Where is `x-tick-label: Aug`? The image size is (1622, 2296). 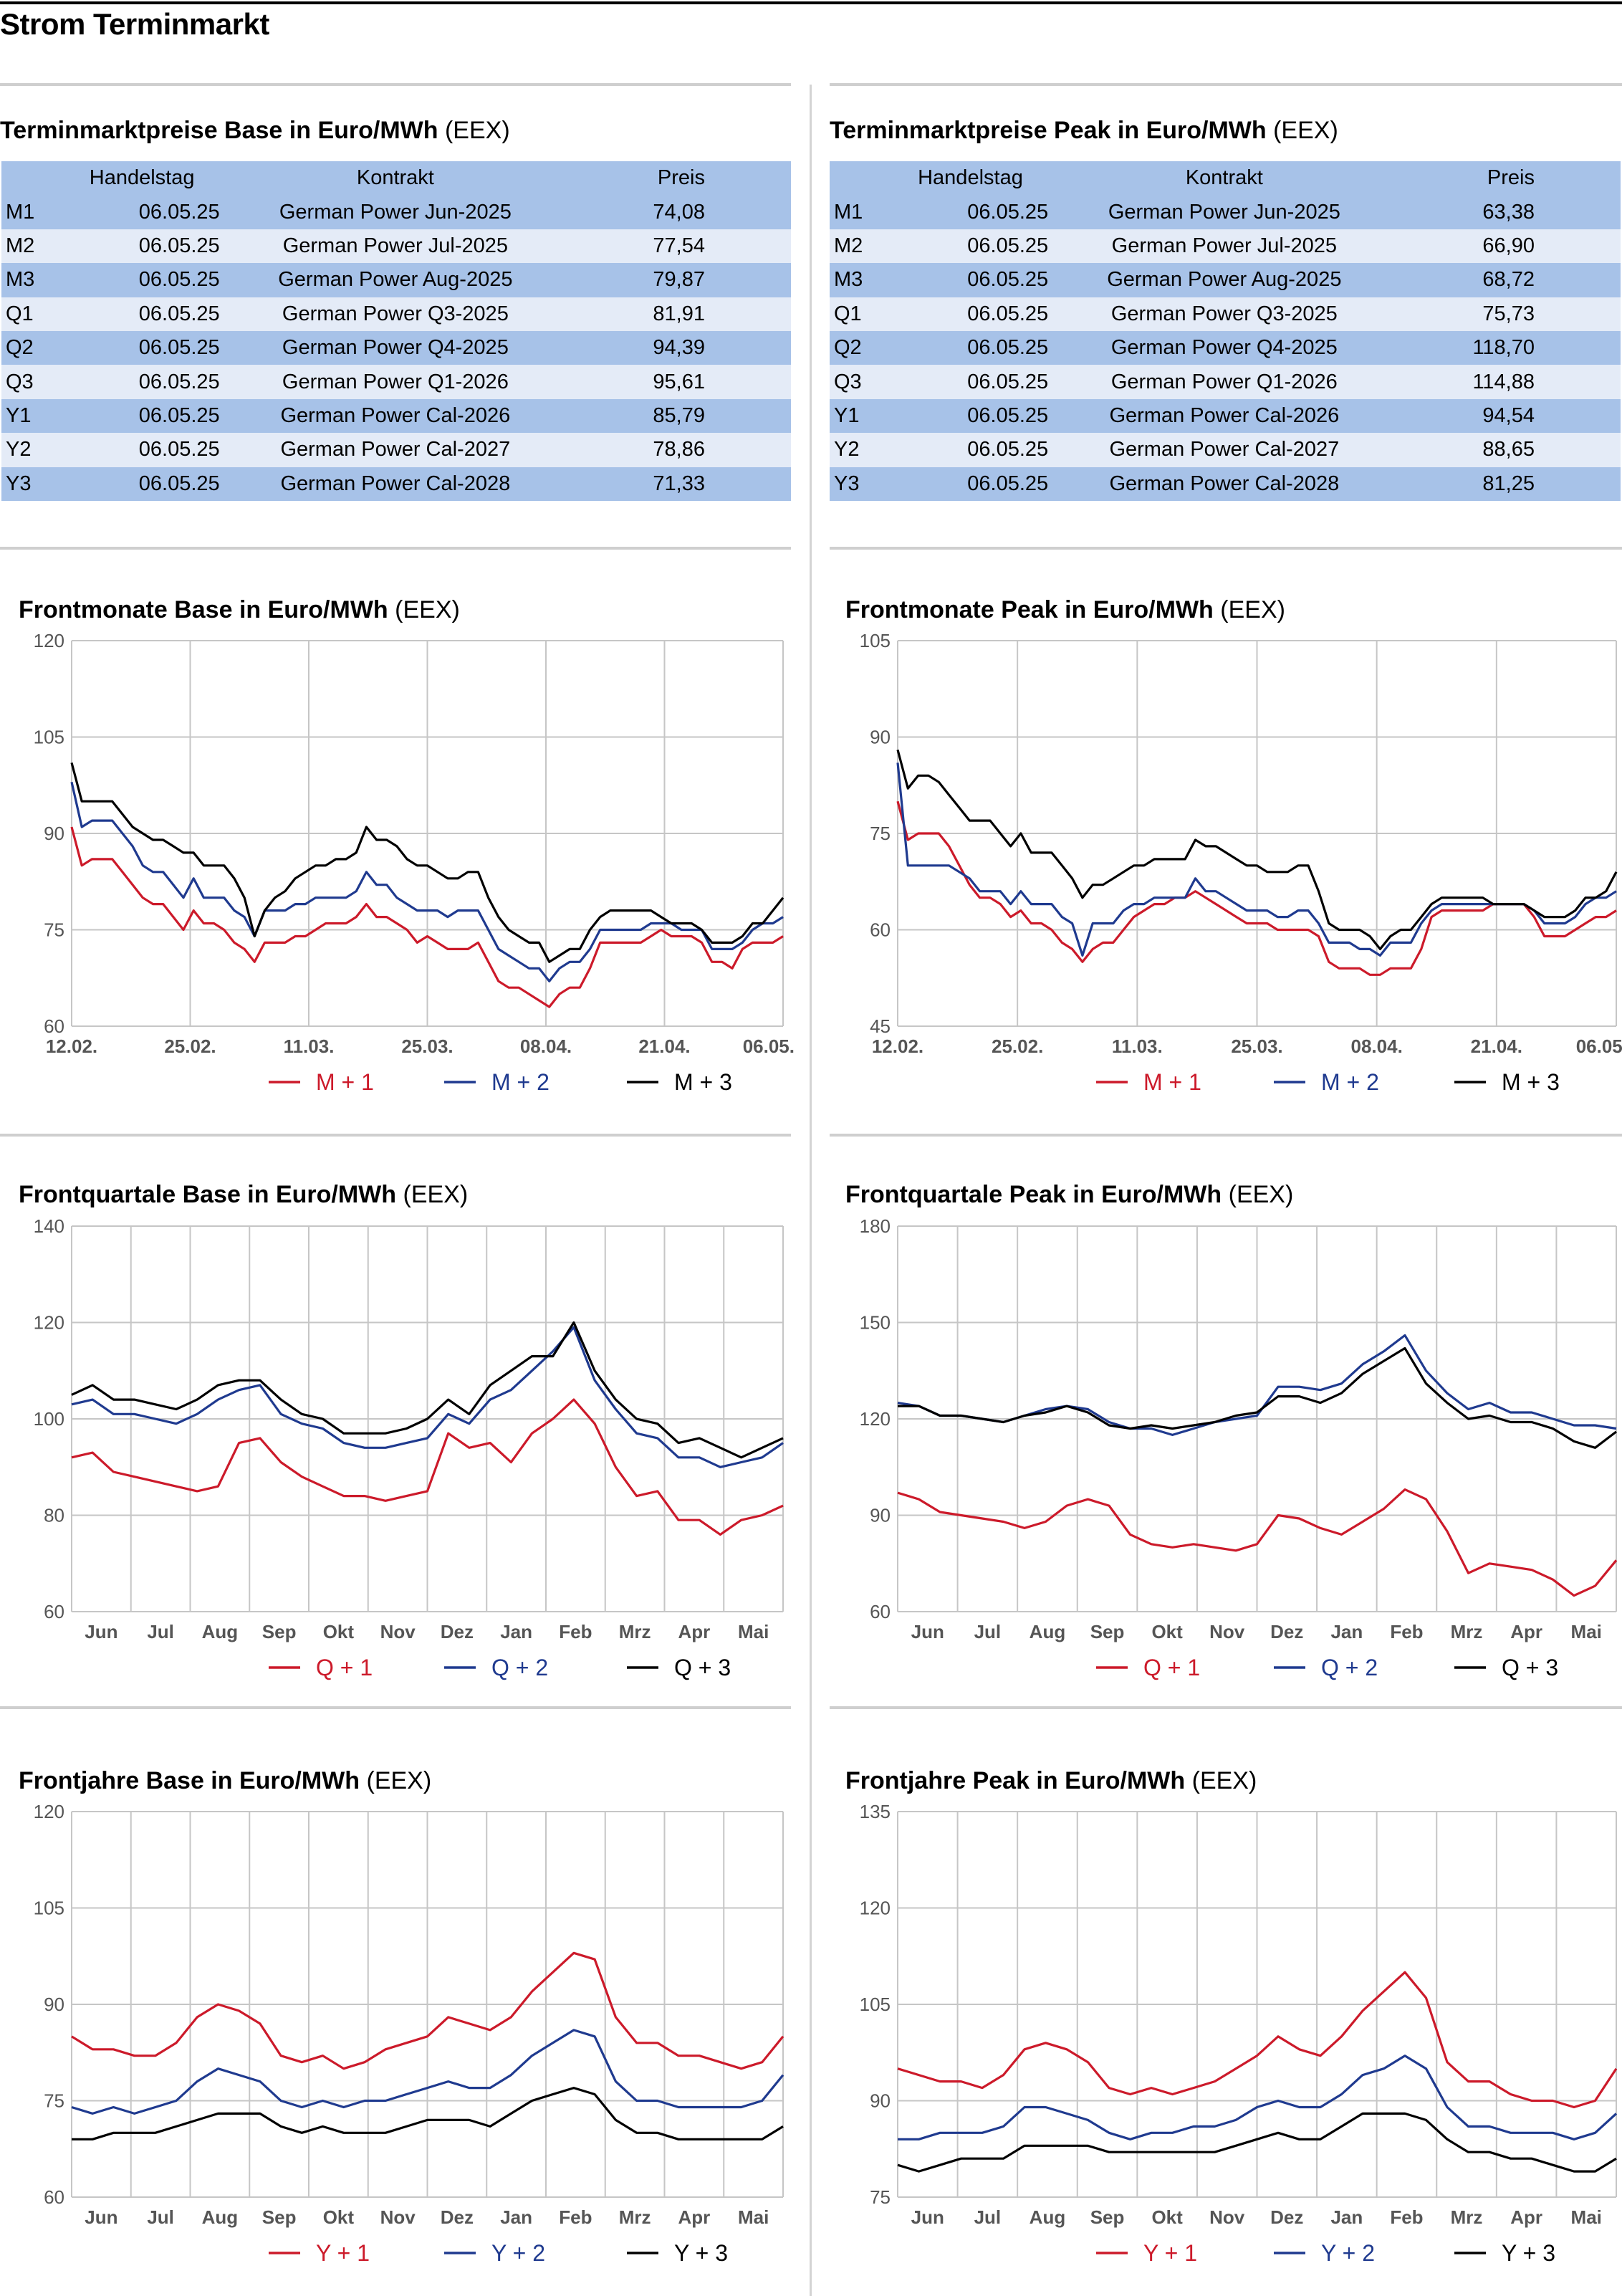
x-tick-label: Aug is located at coordinates (220, 1631).